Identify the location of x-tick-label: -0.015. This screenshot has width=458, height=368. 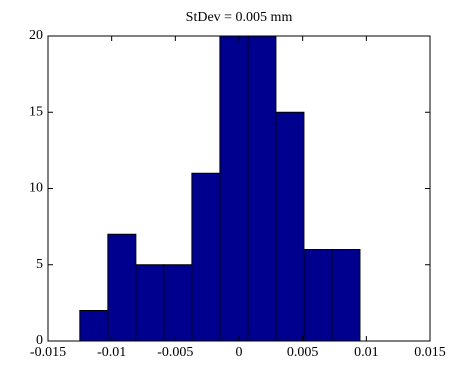
(48, 352).